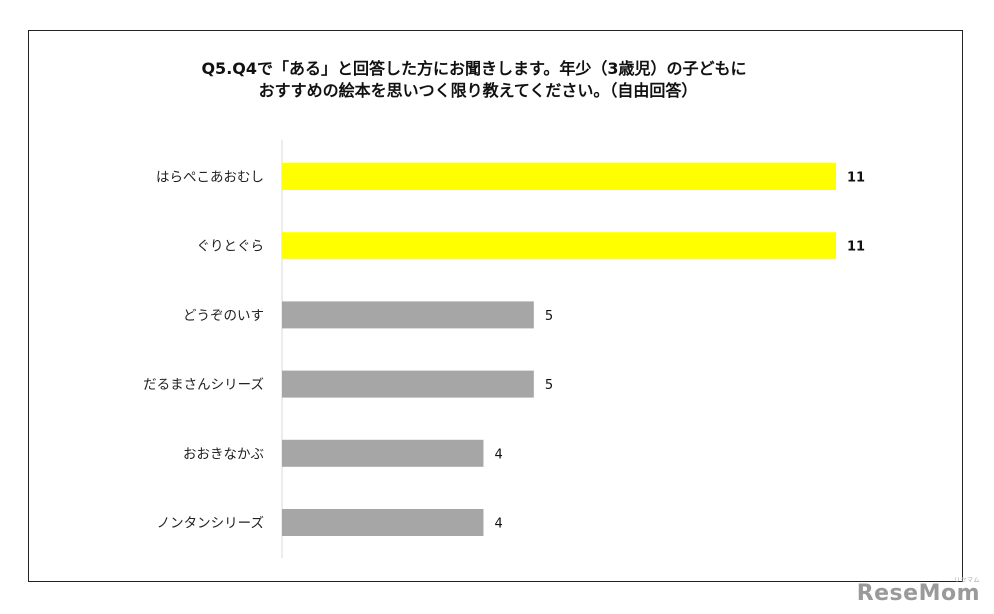  Describe the element at coordinates (223, 454) in the screenshot. I see `category-label: おおきなかぶ` at that location.